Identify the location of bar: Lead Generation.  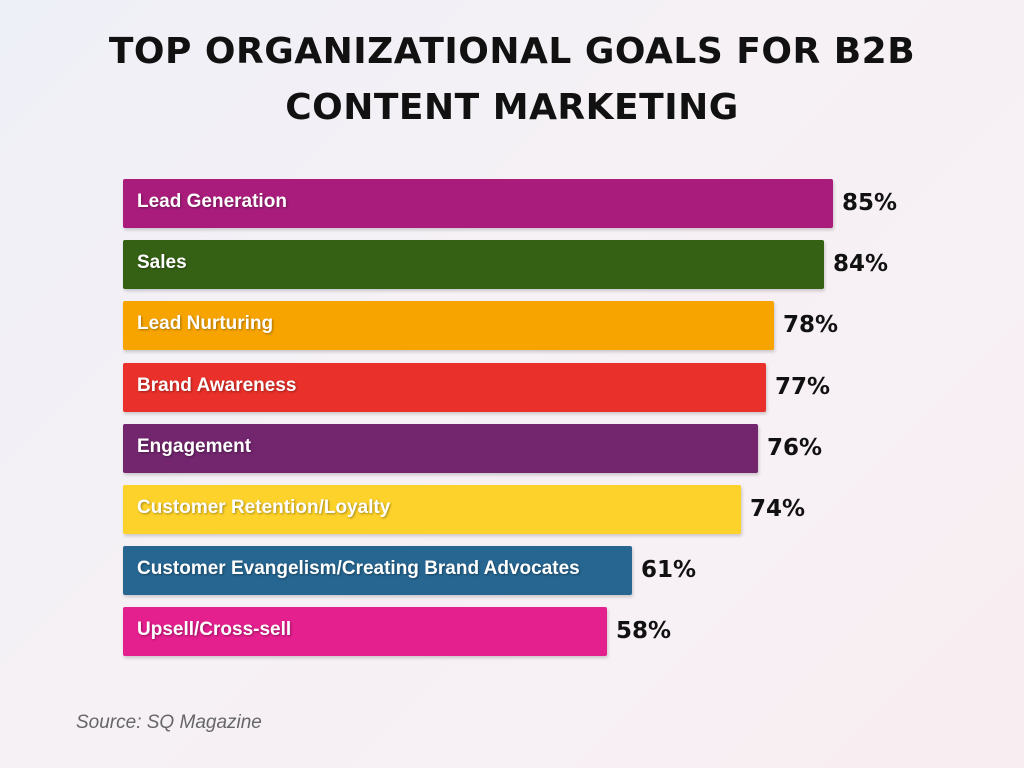
(478, 203).